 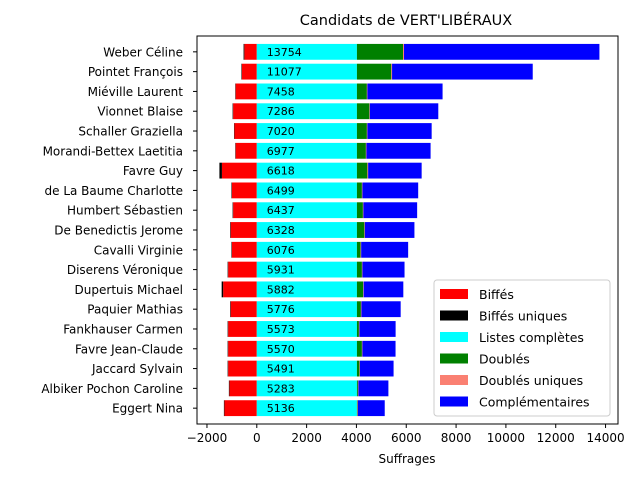 What do you see at coordinates (243, 388) in the screenshot?
I see `bar-biffes-albiker-pochon-caroline` at bounding box center [243, 388].